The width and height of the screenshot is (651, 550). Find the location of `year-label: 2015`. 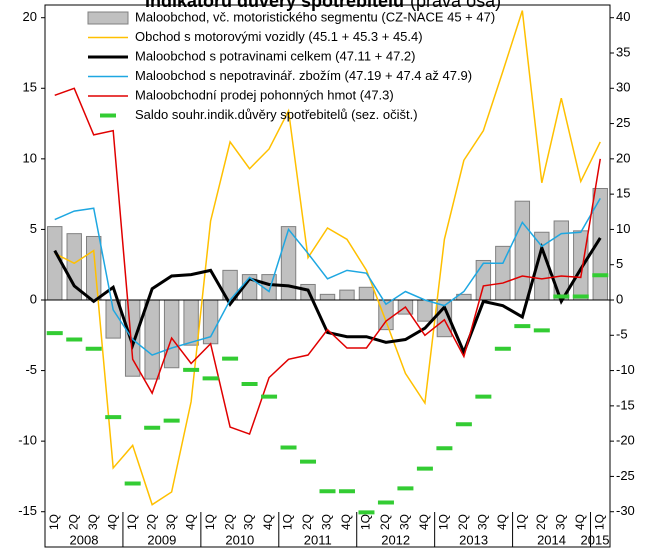

year-label: 2015 is located at coordinates (595, 539).